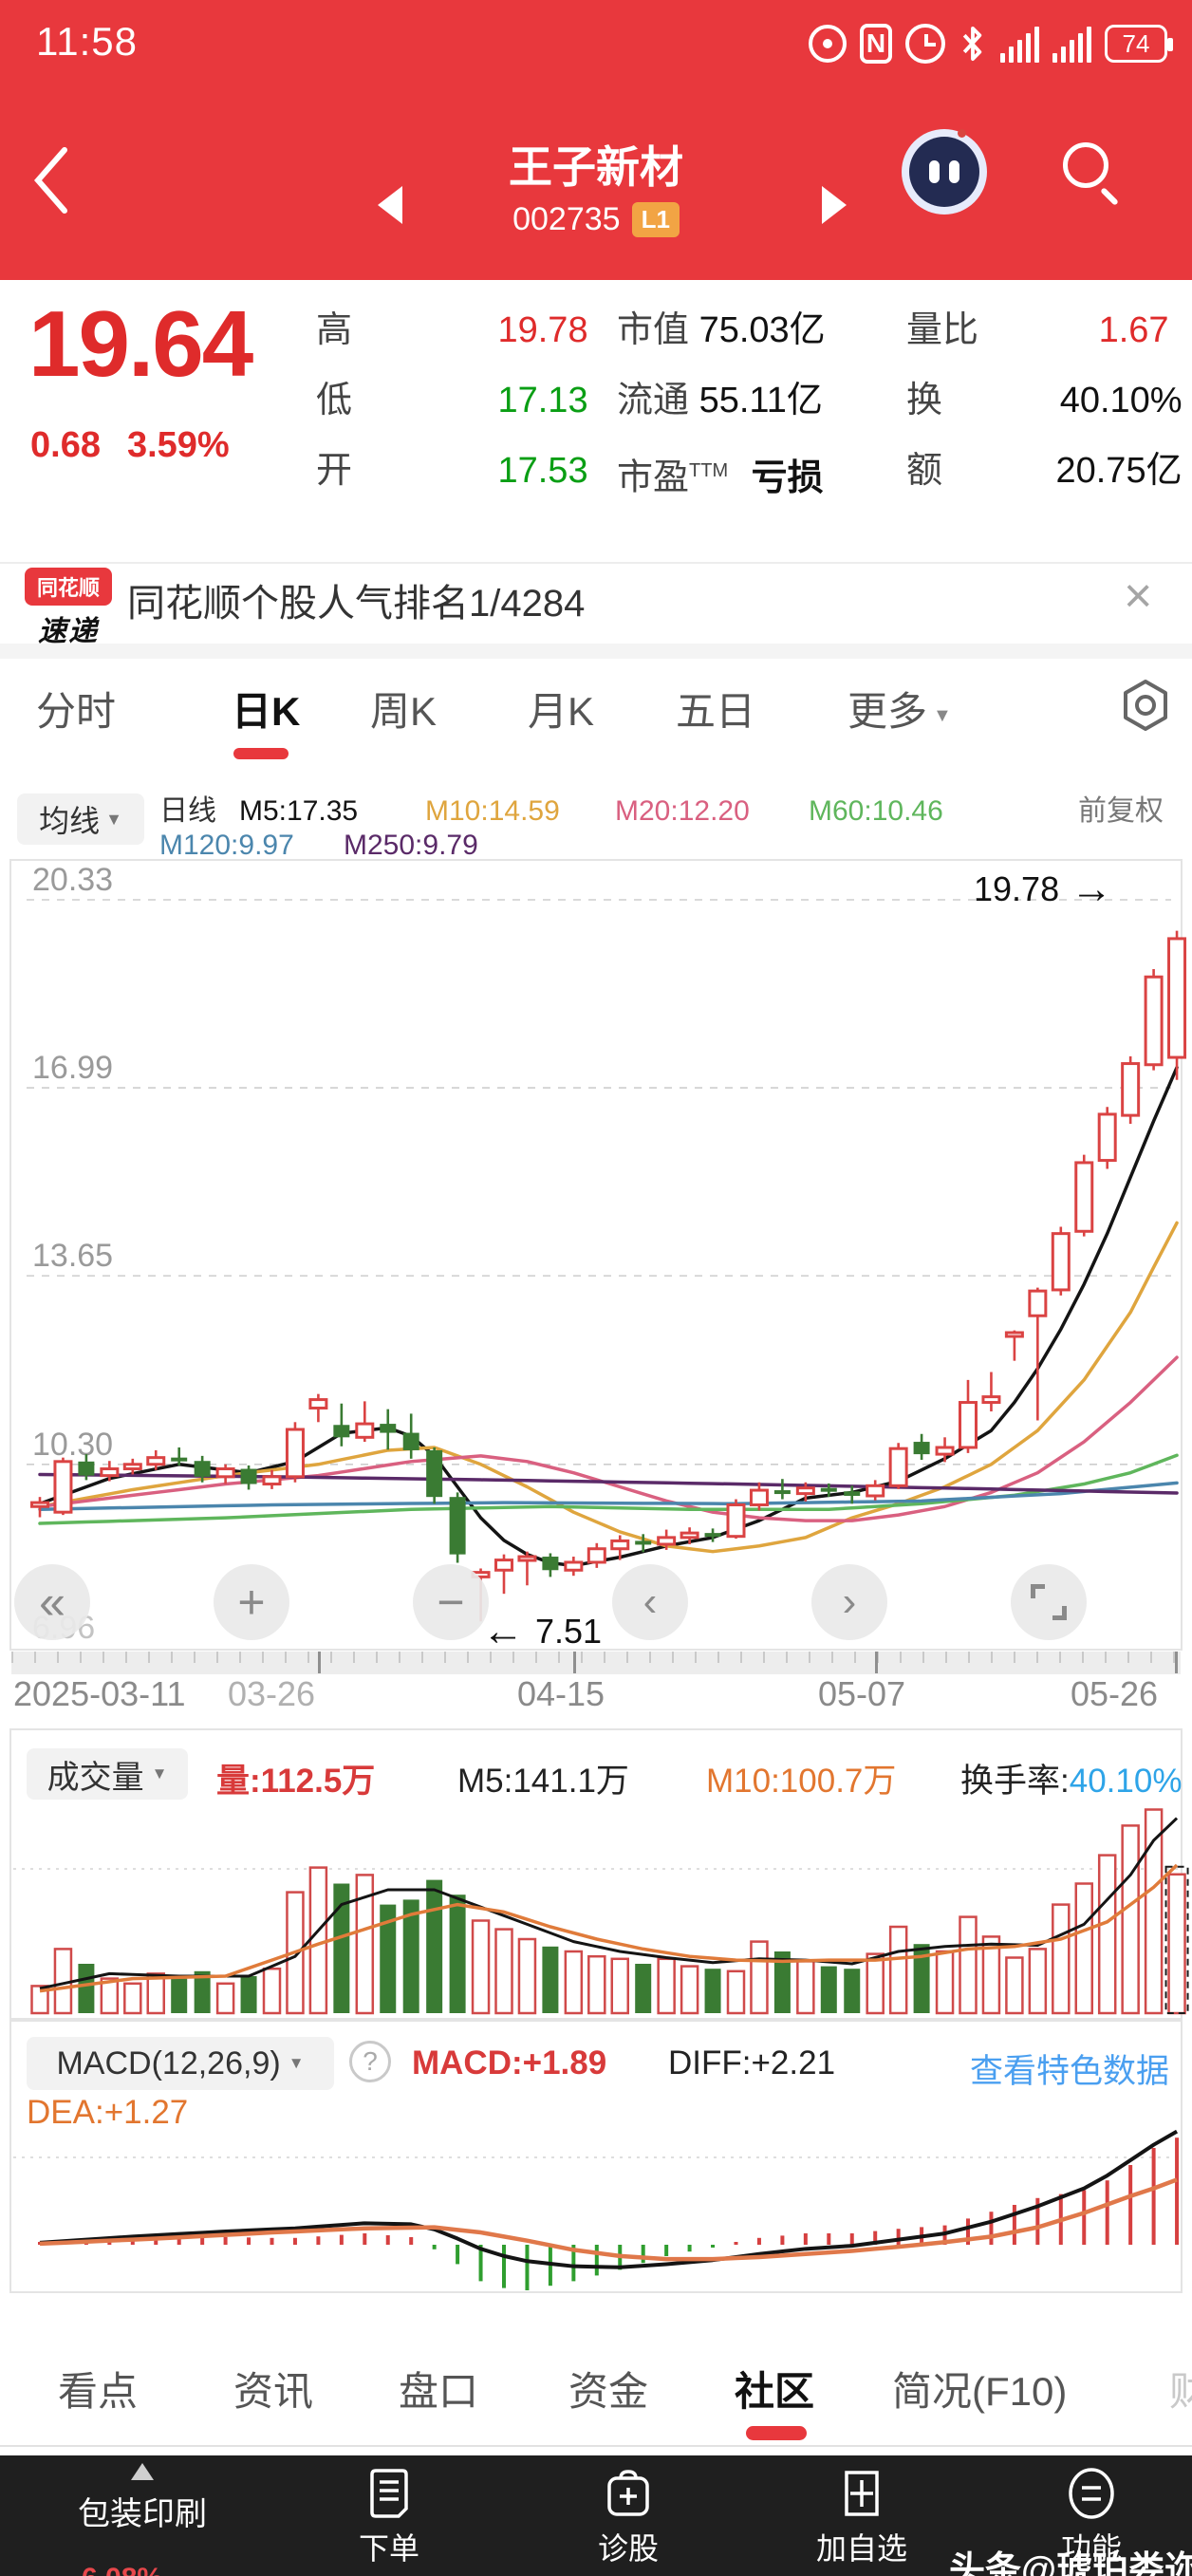 This screenshot has width=1192, height=2576. What do you see at coordinates (272, 1694) in the screenshot?
I see `date-label-1: 03-26` at bounding box center [272, 1694].